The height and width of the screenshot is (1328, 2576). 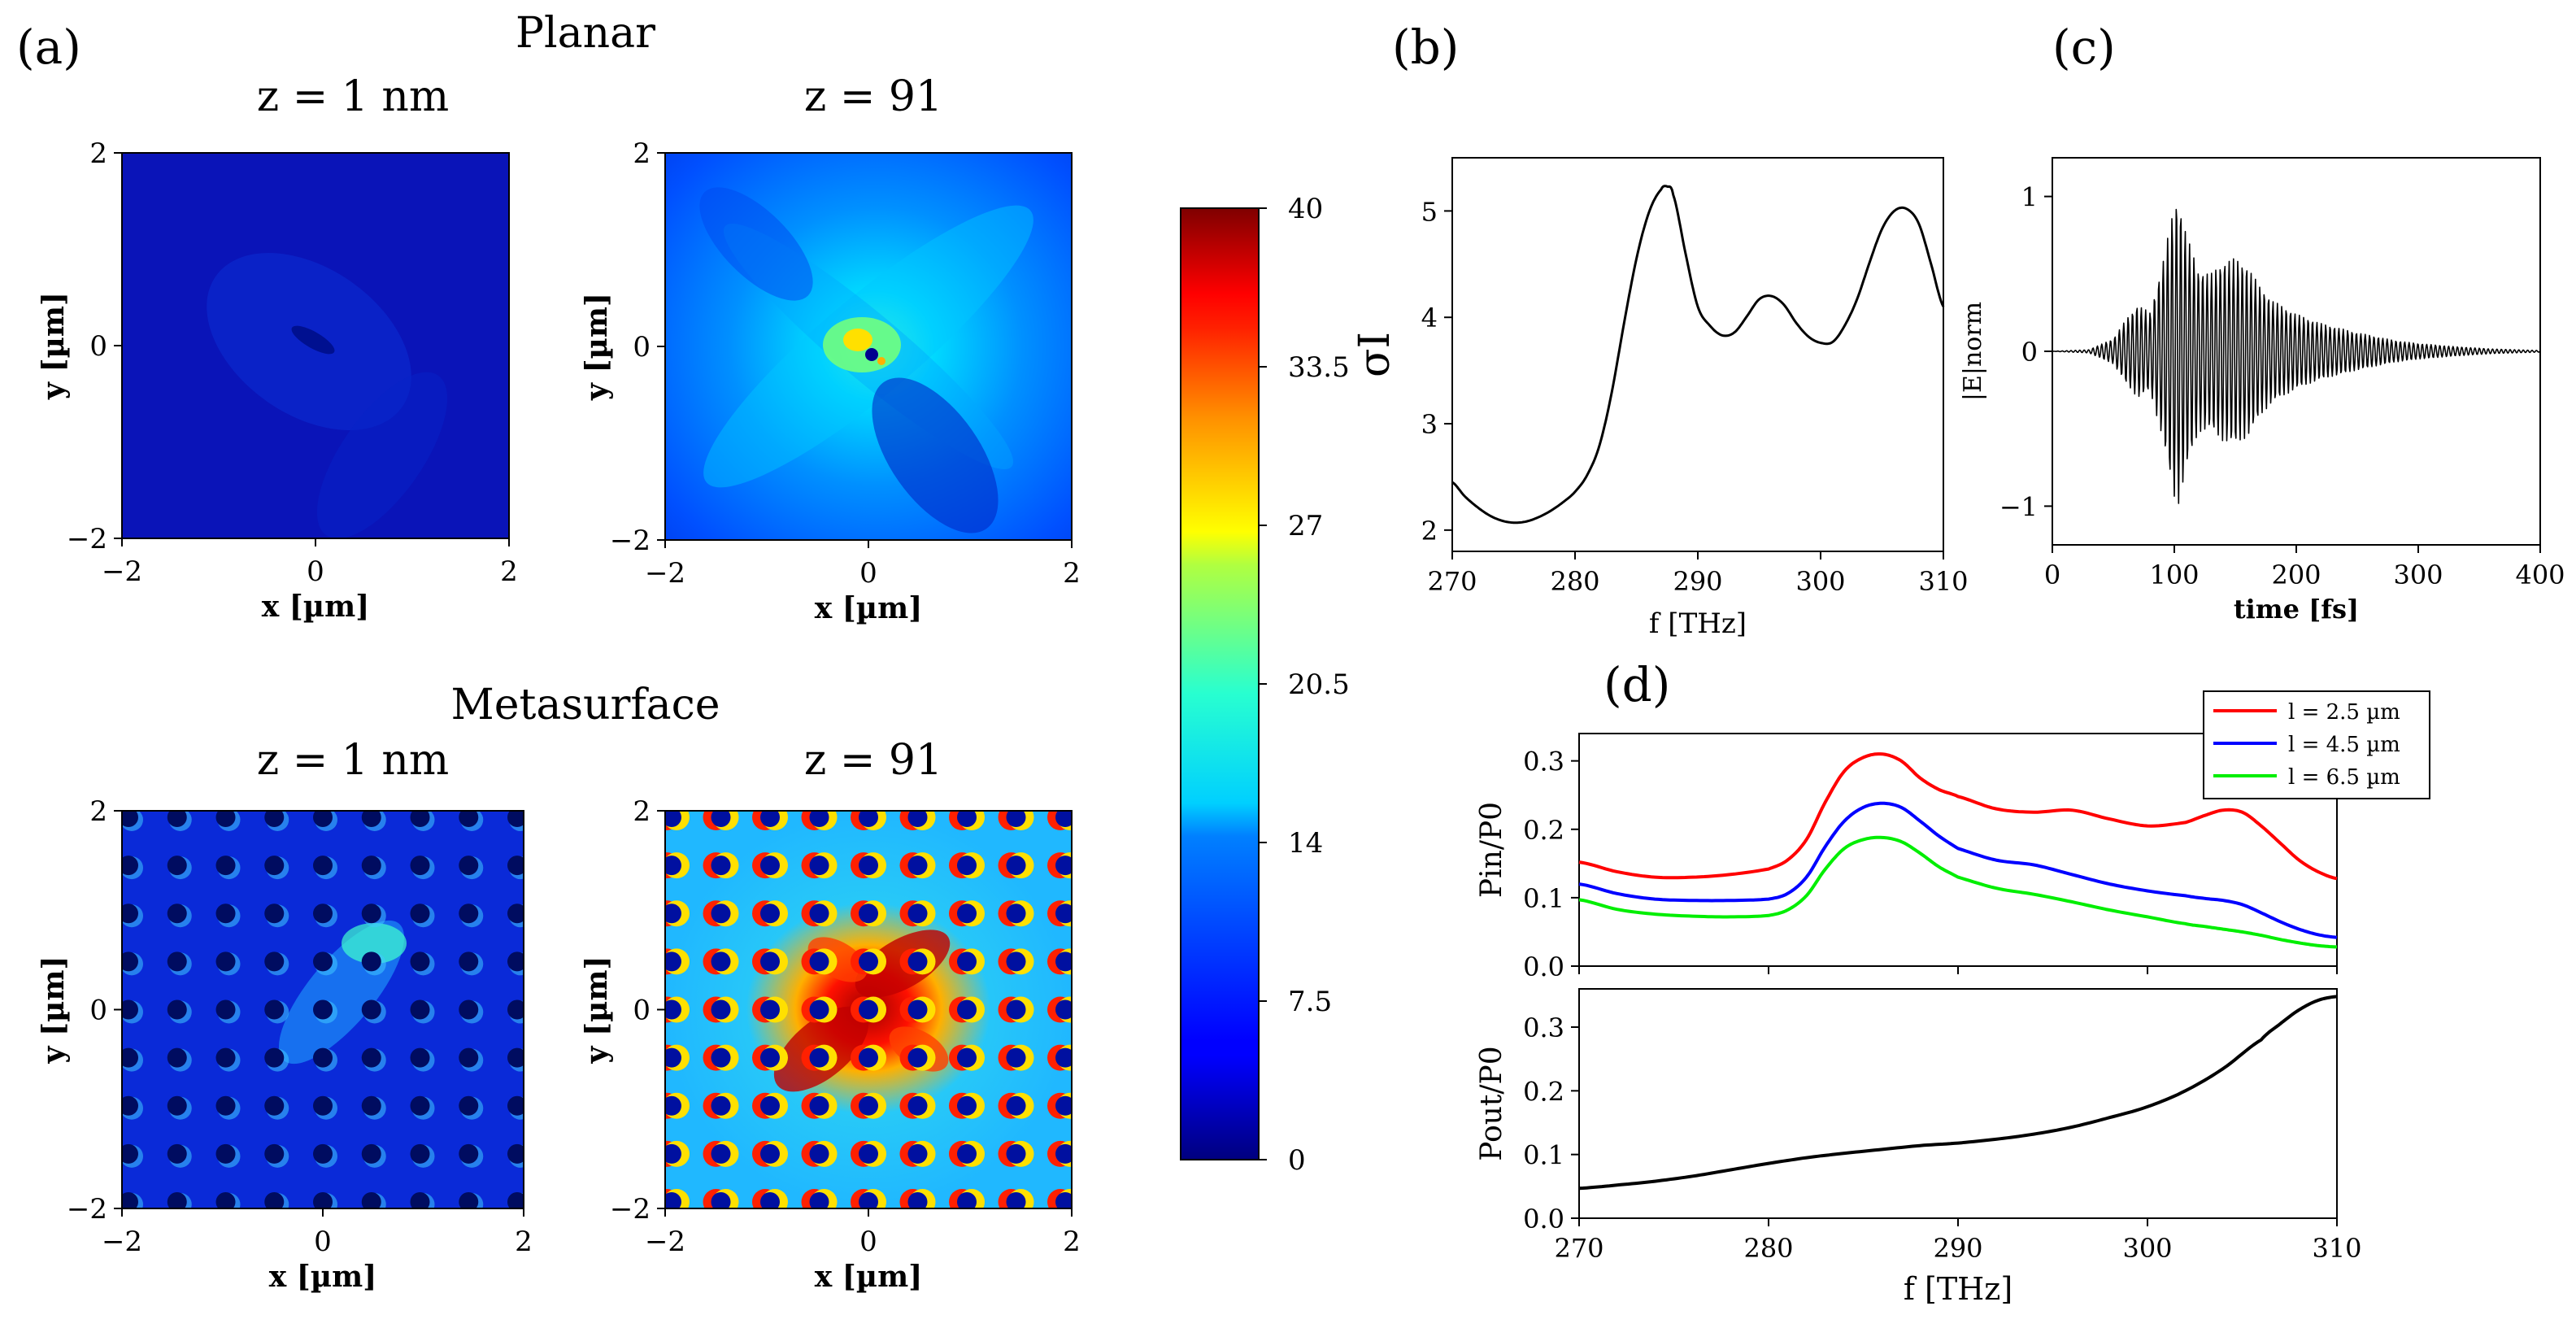 What do you see at coordinates (1452, 581) in the screenshot?
I see `x-tick-label: 270` at bounding box center [1452, 581].